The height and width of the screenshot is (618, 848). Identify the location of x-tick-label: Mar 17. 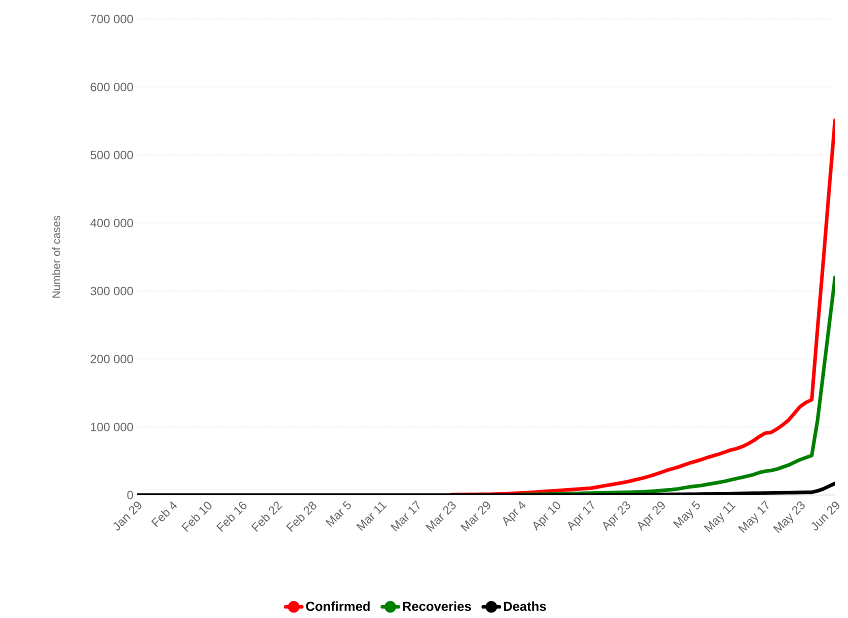
(405, 516).